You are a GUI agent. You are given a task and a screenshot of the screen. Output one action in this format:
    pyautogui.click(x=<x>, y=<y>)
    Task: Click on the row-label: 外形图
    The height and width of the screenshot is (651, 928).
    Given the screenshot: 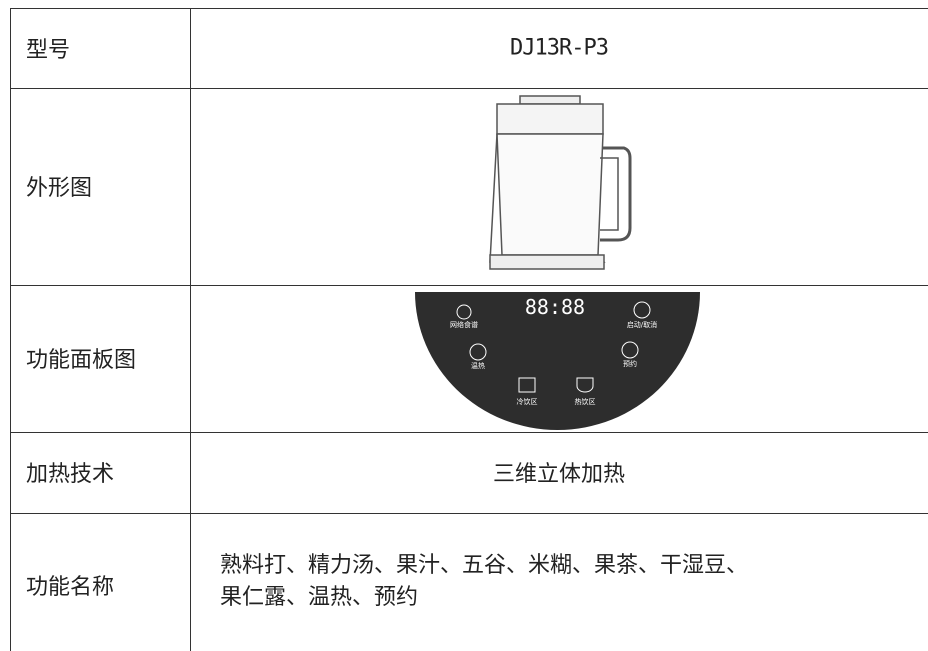 What is the action you would take?
    pyautogui.click(x=59, y=188)
    